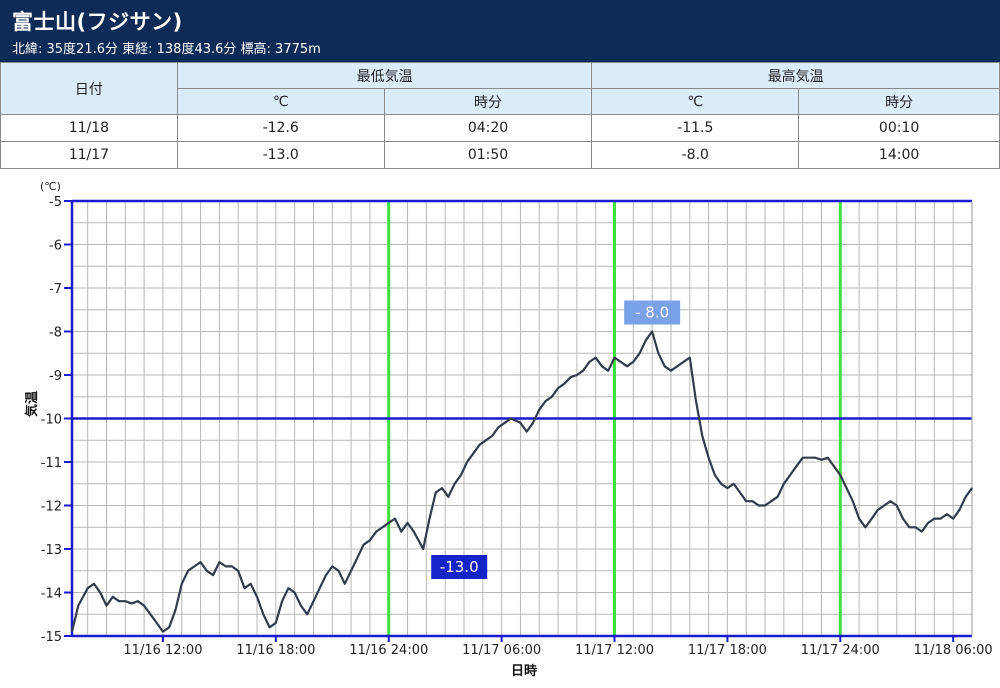  Describe the element at coordinates (89, 88) in the screenshot. I see `date-header: 日付` at that location.